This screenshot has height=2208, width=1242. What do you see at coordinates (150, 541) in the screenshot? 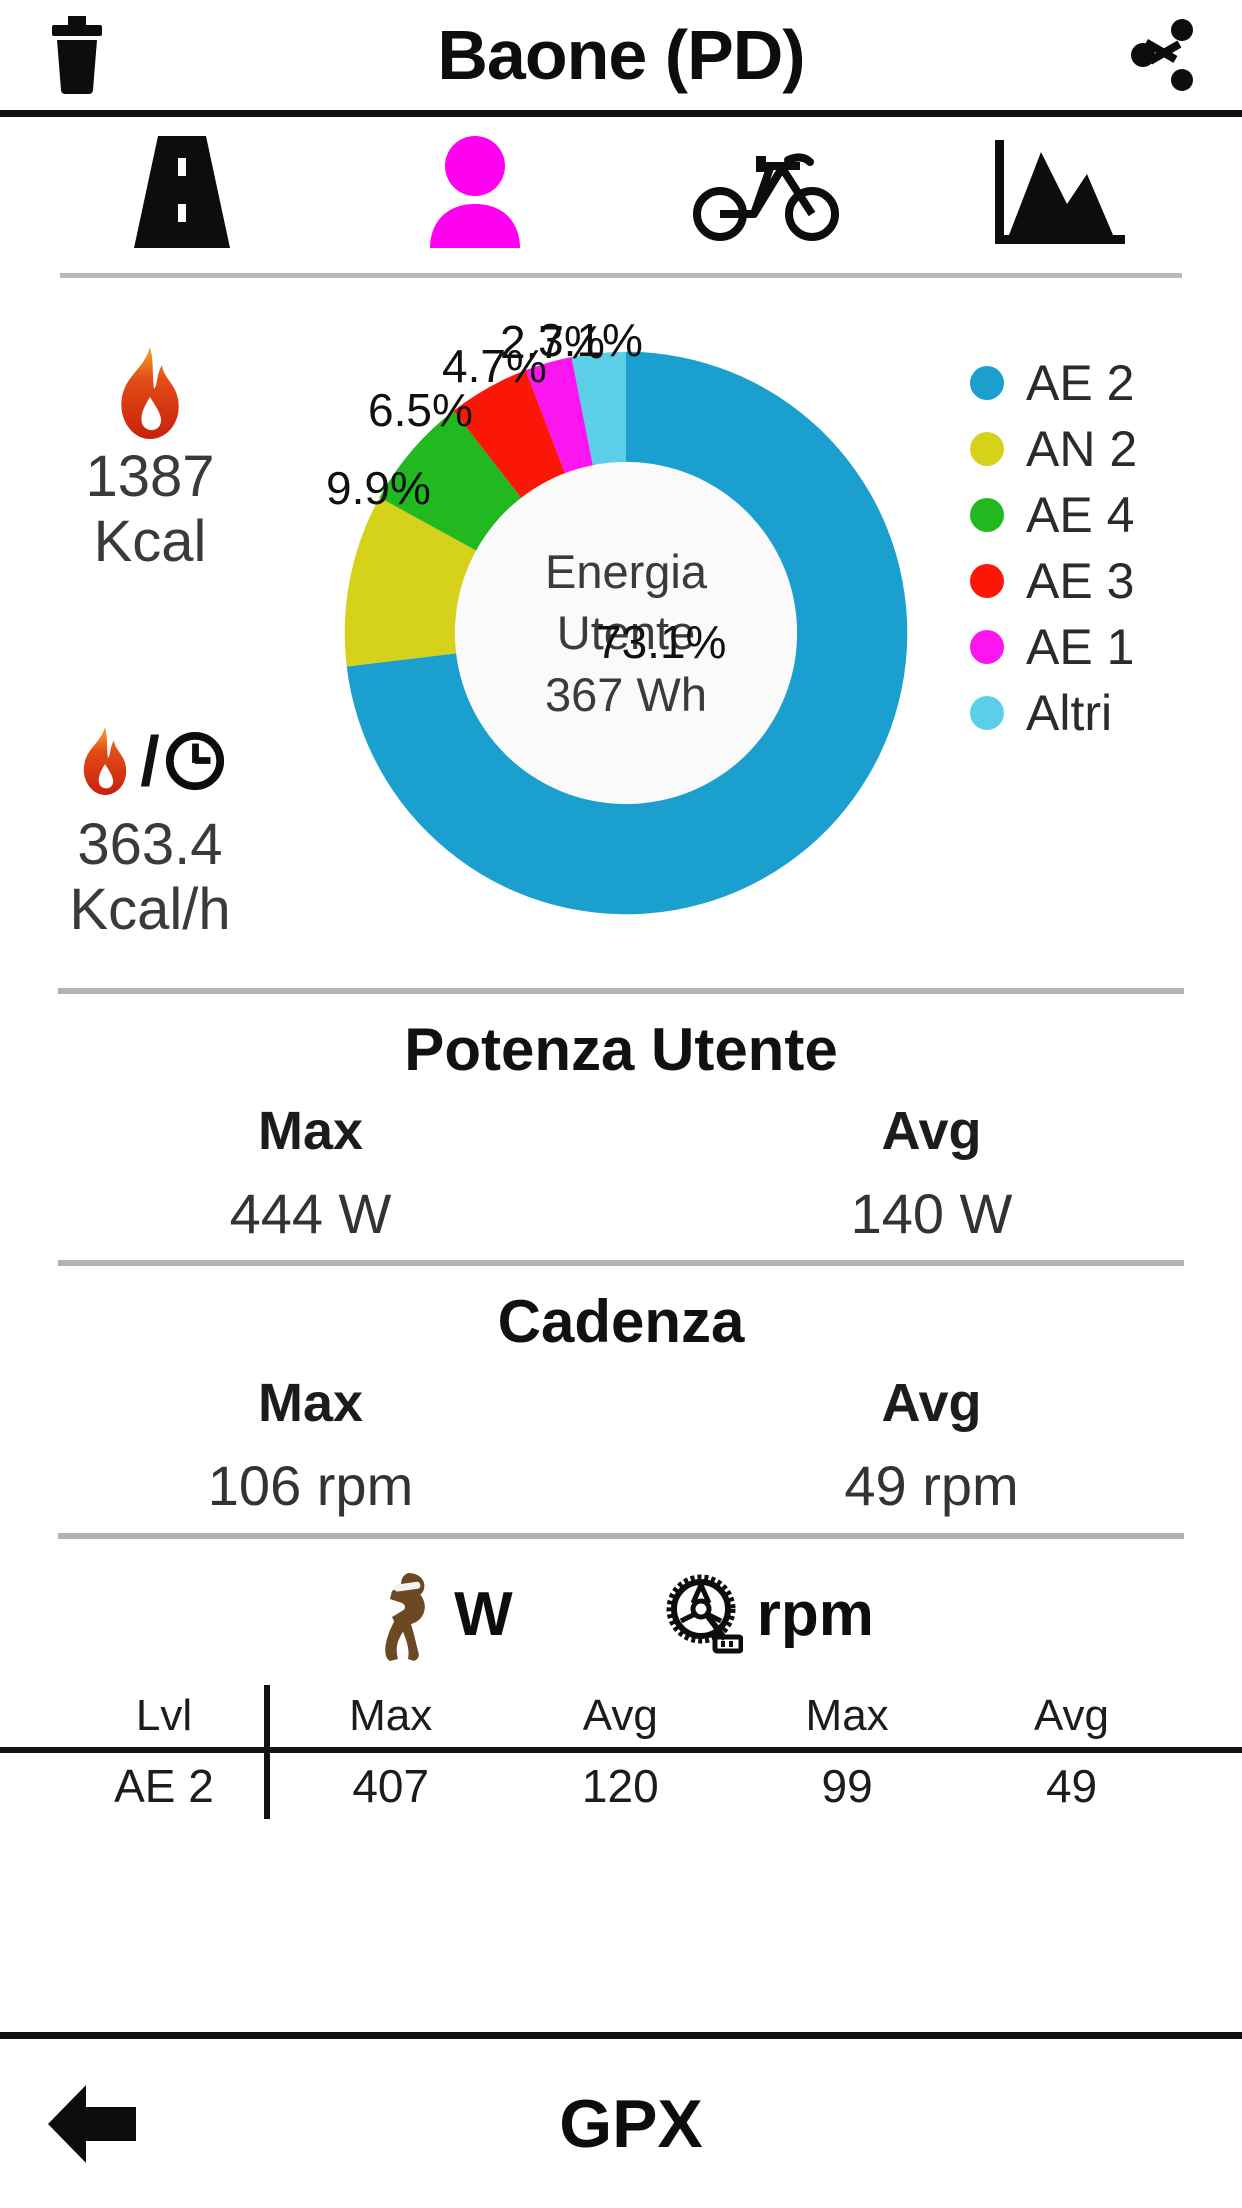
I see `calories-unit: Kcal` at bounding box center [150, 541].